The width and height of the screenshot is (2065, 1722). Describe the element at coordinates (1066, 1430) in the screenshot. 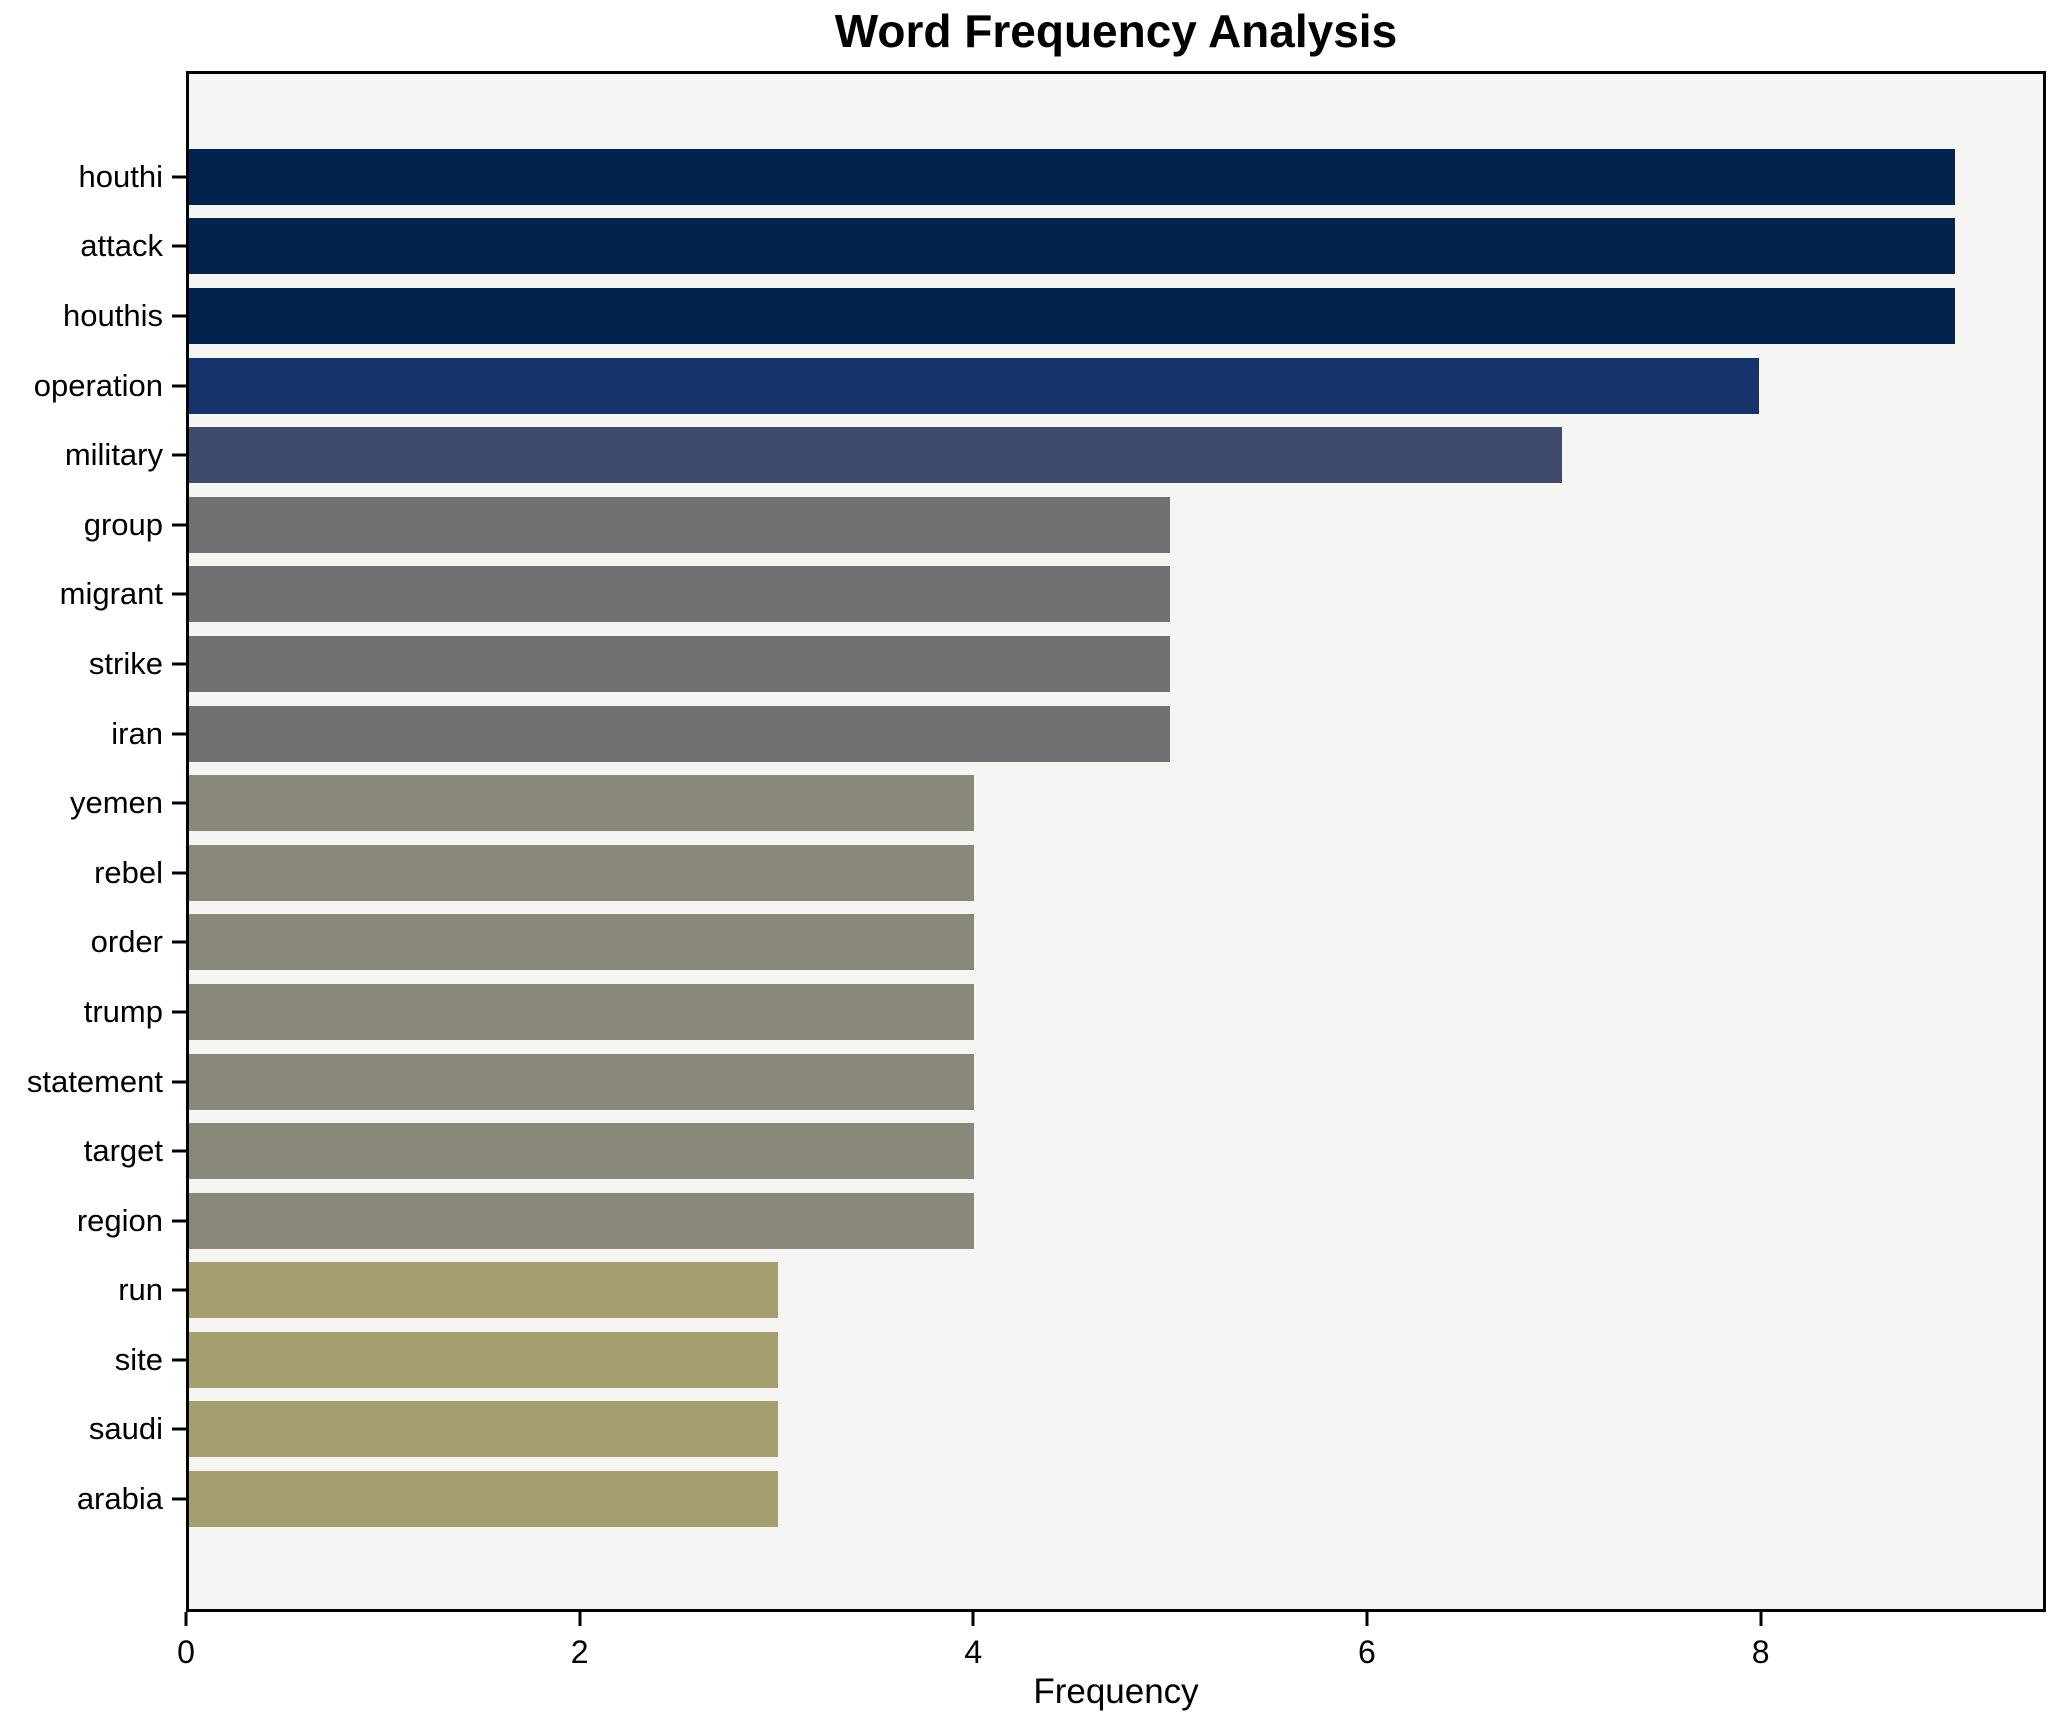

I see `bar-row: saudi` at that location.